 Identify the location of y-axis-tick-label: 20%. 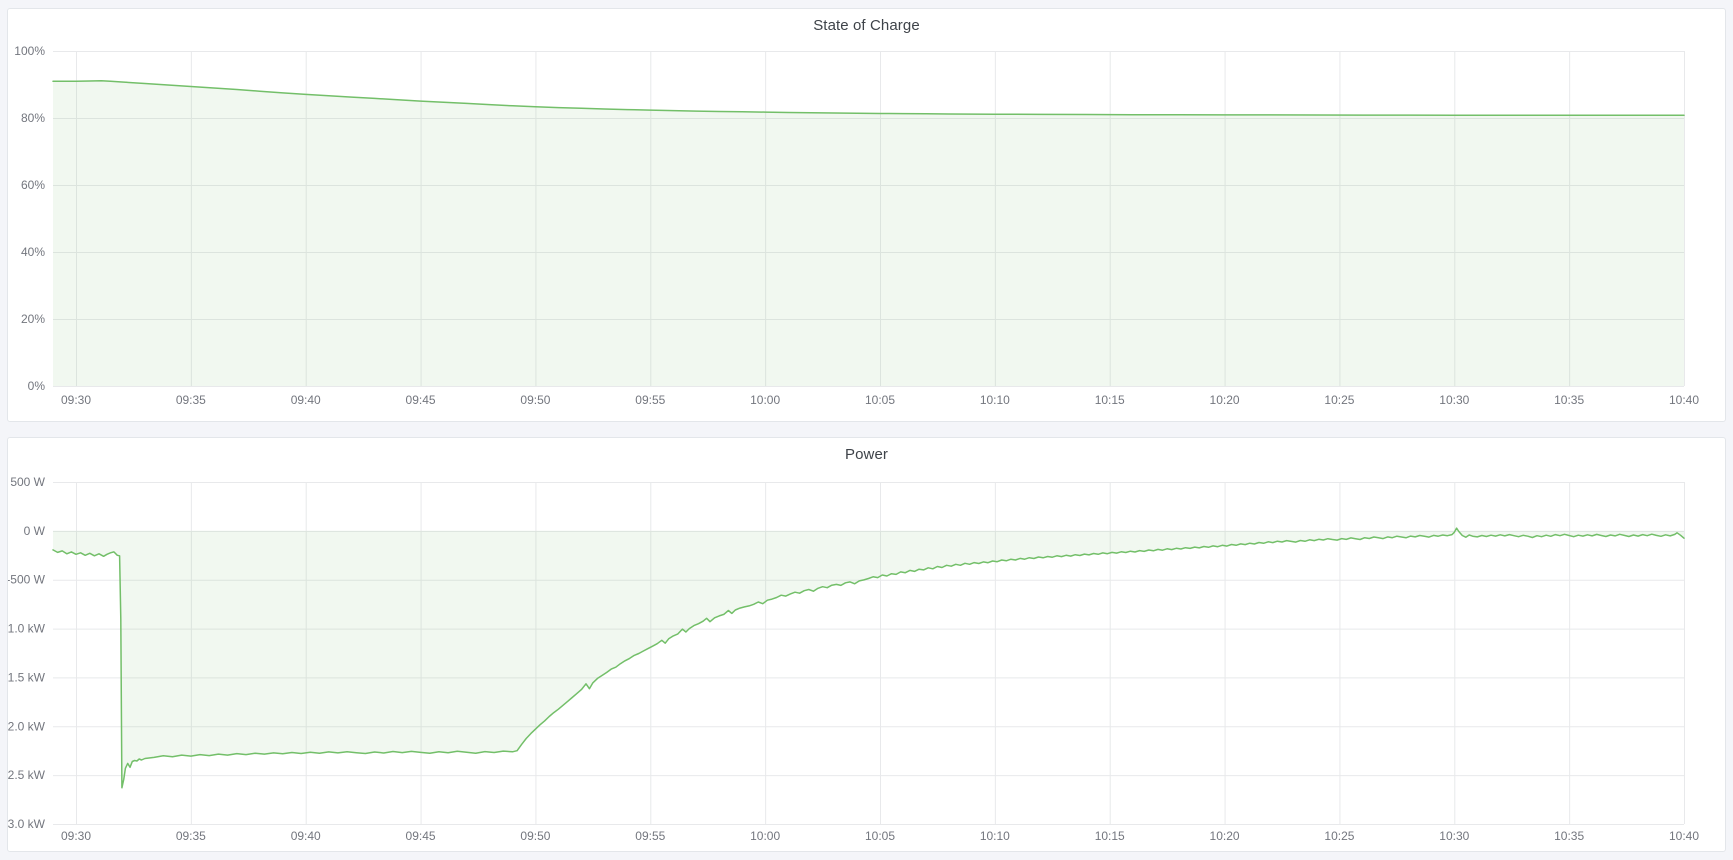
(33, 319).